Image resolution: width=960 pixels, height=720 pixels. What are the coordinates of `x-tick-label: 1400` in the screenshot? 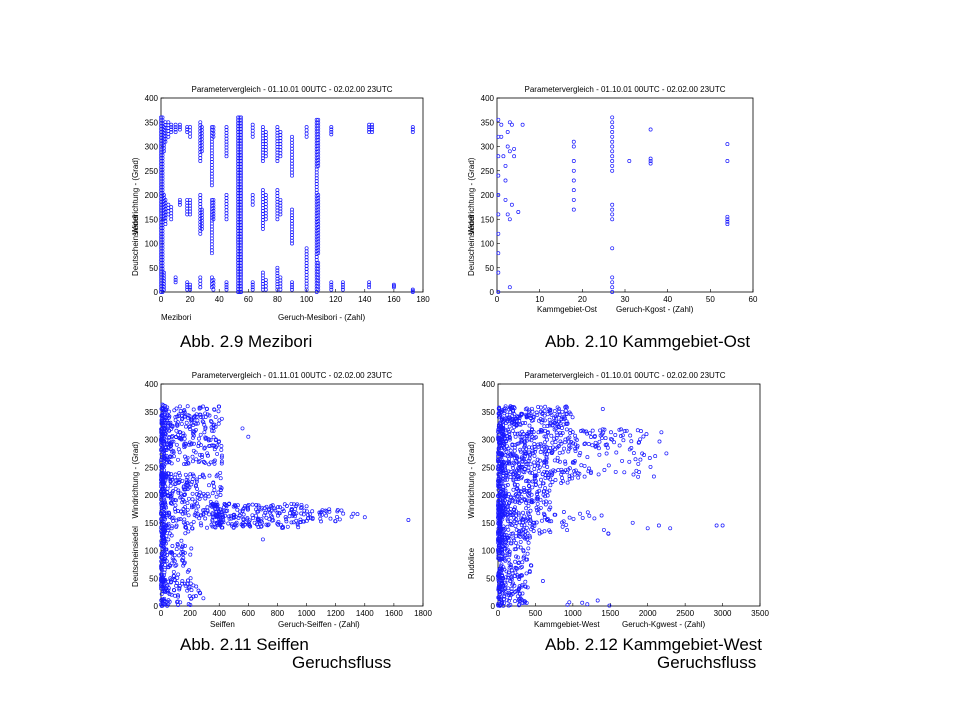 It's located at (365, 613).